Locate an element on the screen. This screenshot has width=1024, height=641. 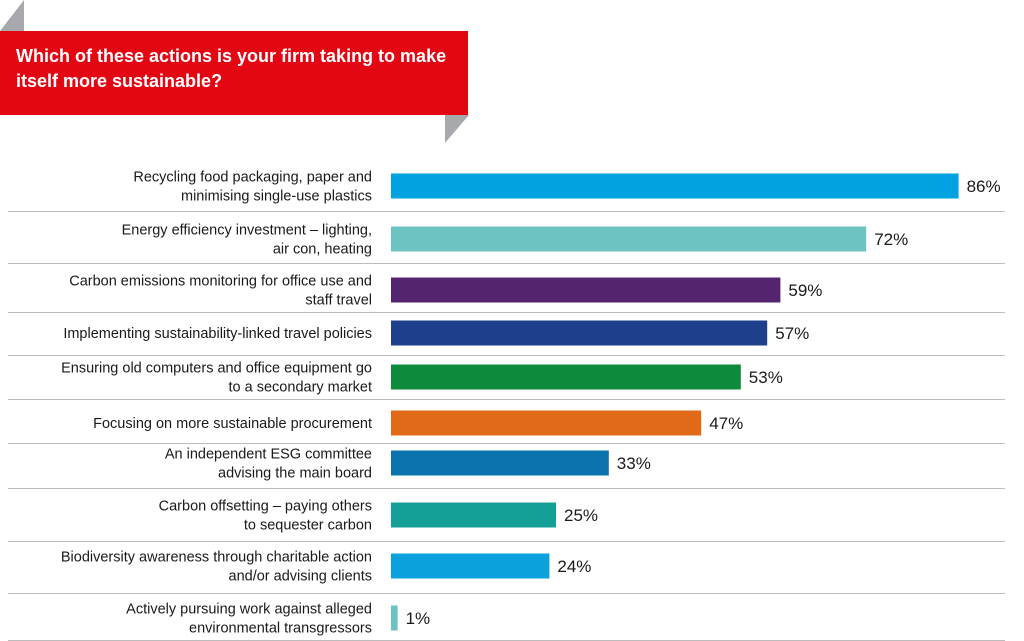
value-label: 86% is located at coordinates (984, 186).